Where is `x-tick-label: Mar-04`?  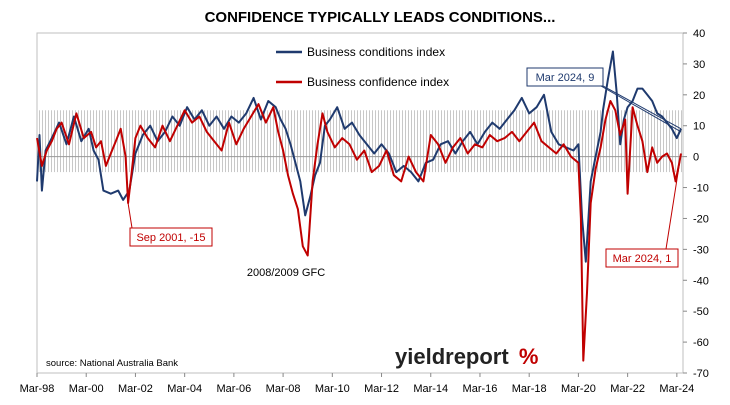
x-tick-label: Mar-04 is located at coordinates (184, 389).